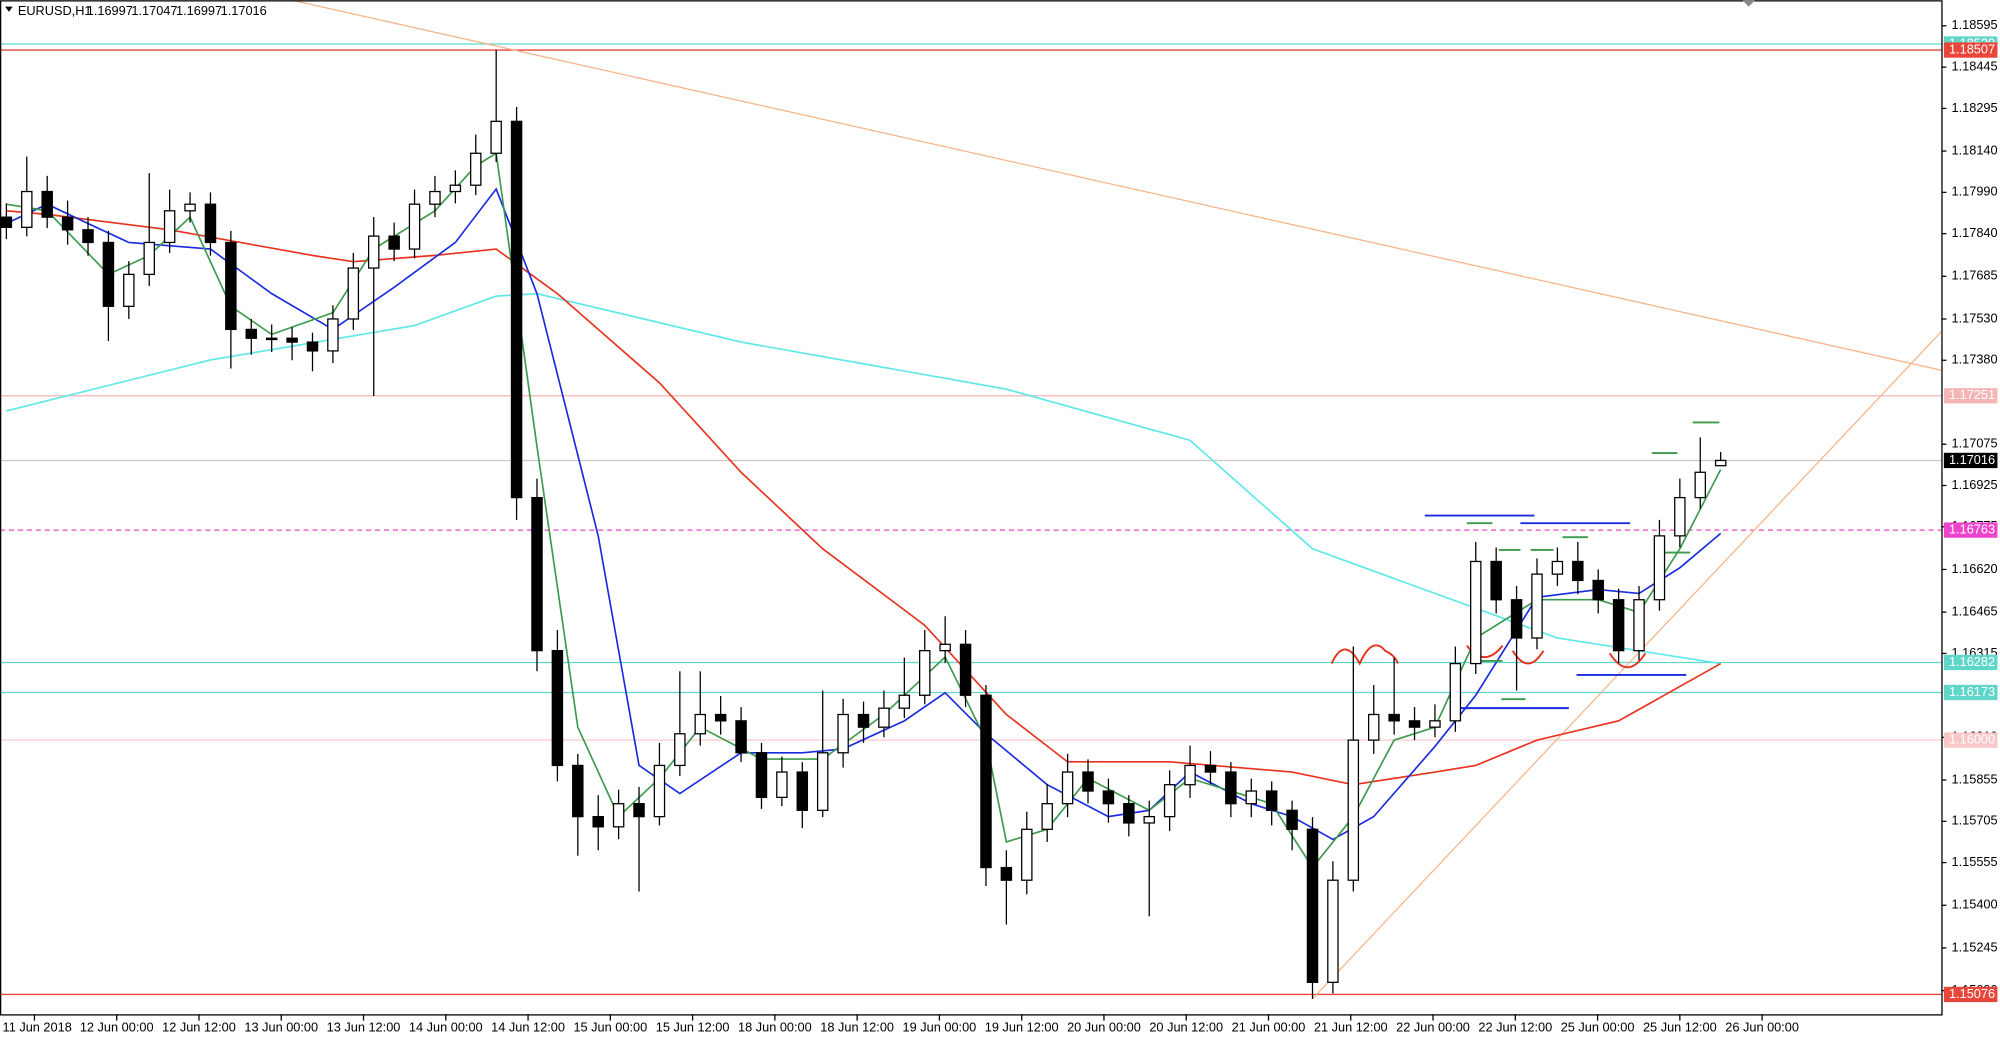 The height and width of the screenshot is (1040, 2000). Describe the element at coordinates (1975, 610) in the screenshot. I see `y-tick-label: 1.16465` at that location.